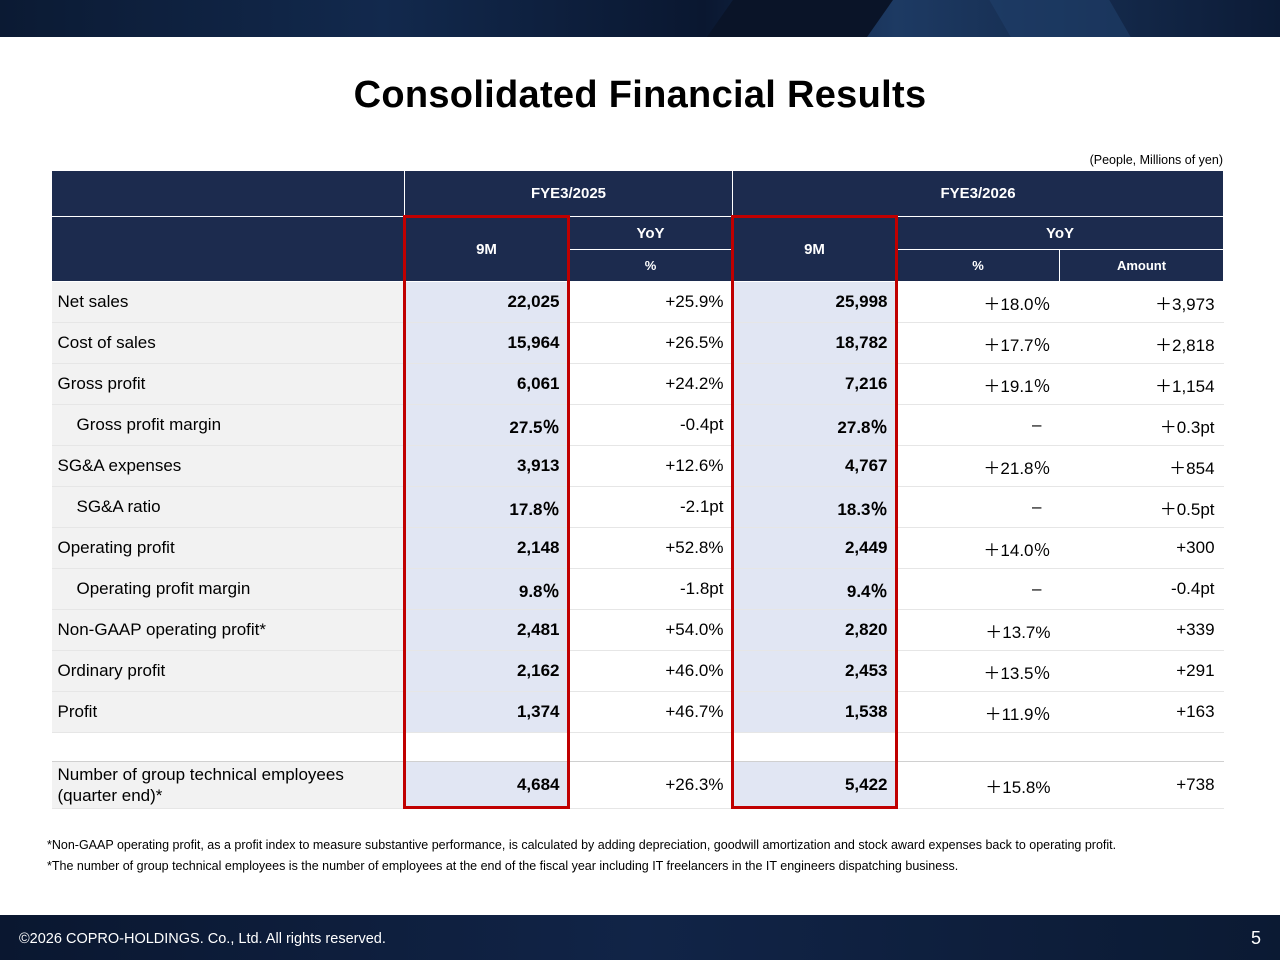 This screenshot has width=1280, height=960. I want to click on fy25-yoy-value: +52.8%, so click(650, 548).